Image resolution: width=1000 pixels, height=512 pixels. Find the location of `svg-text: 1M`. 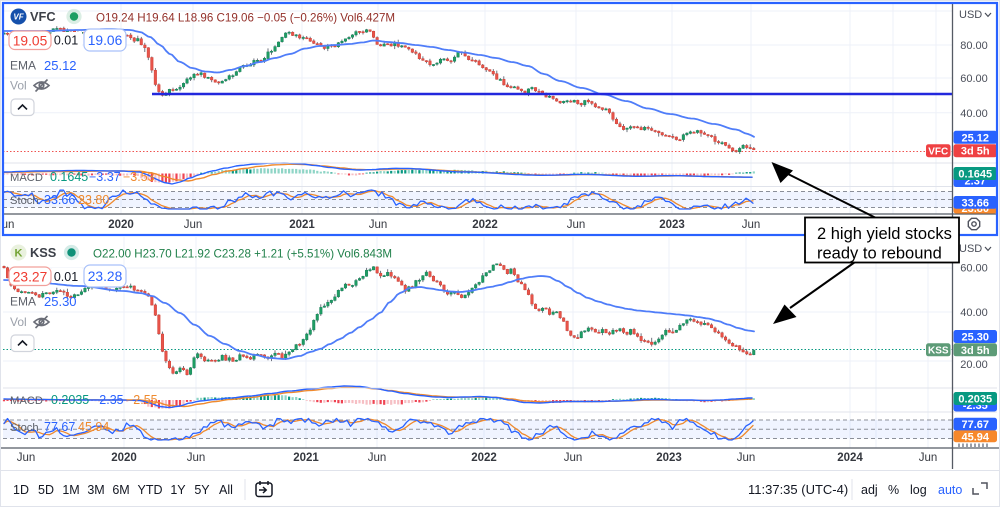

svg-text: 1M is located at coordinates (70, 490).